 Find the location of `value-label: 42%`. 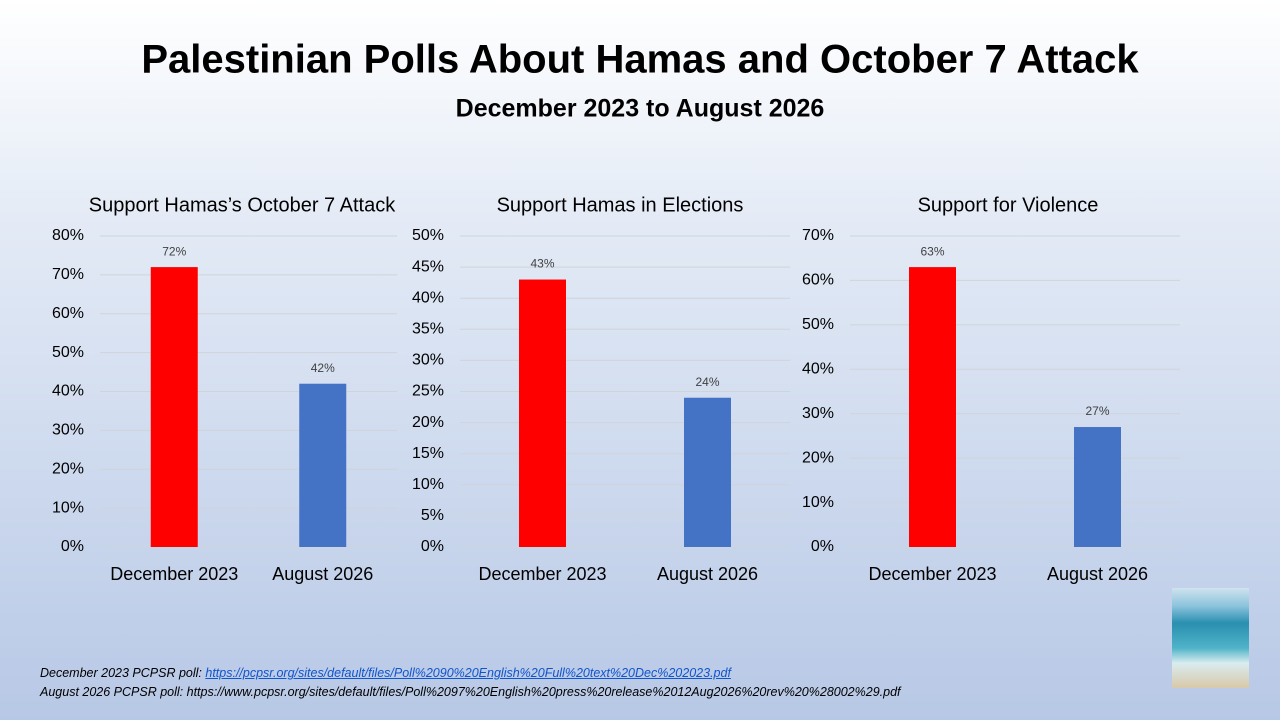

value-label: 42% is located at coordinates (323, 368).